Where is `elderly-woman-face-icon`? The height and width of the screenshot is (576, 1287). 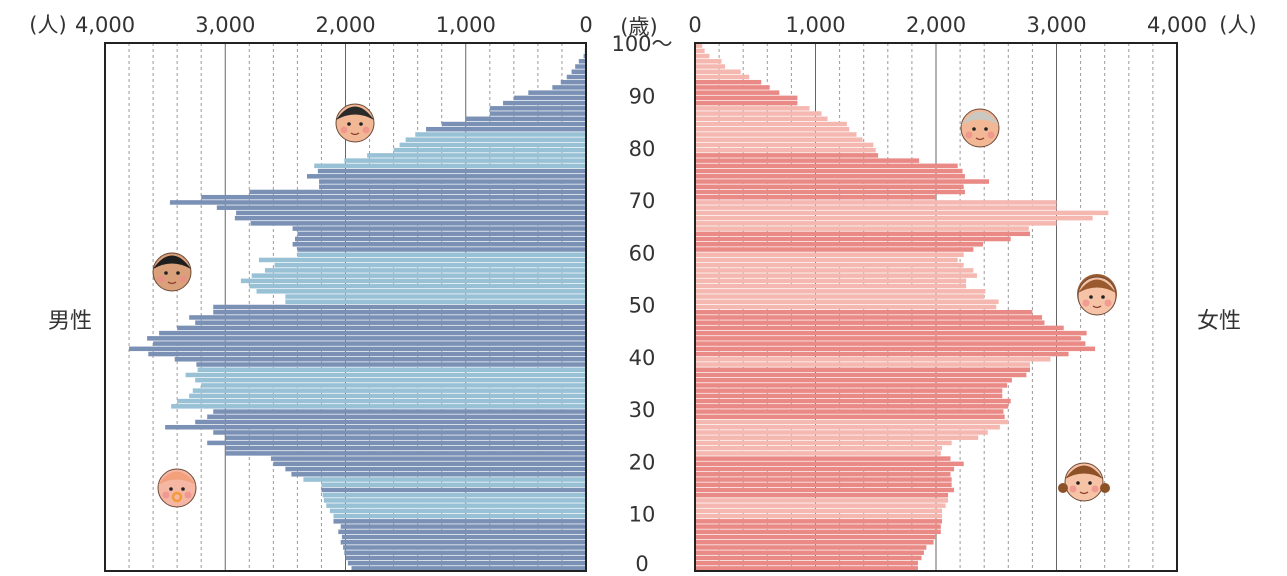
elderly-woman-face-icon is located at coordinates (980, 128).